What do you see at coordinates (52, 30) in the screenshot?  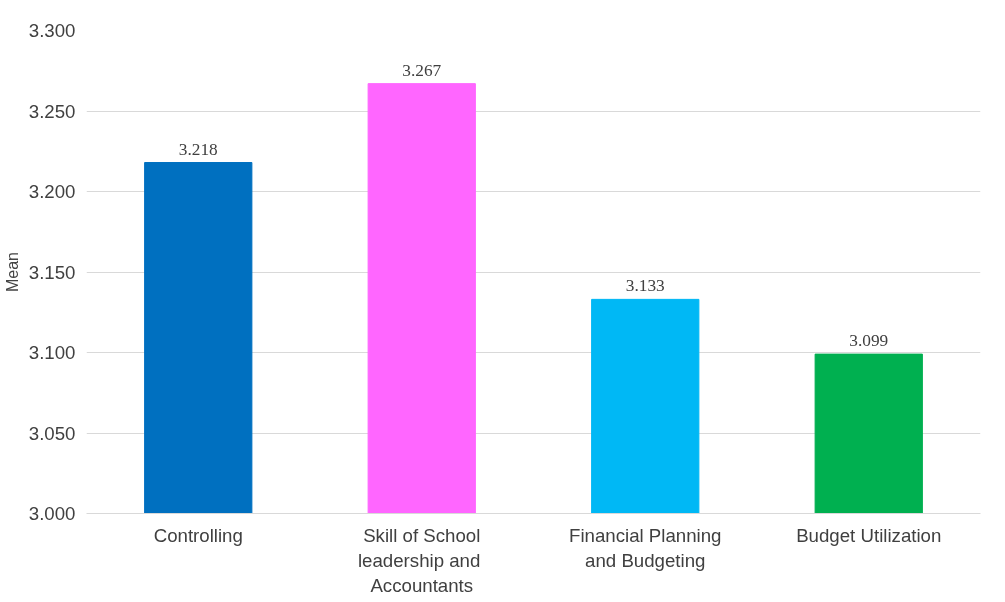 I see `y-tick-label: 3.300` at bounding box center [52, 30].